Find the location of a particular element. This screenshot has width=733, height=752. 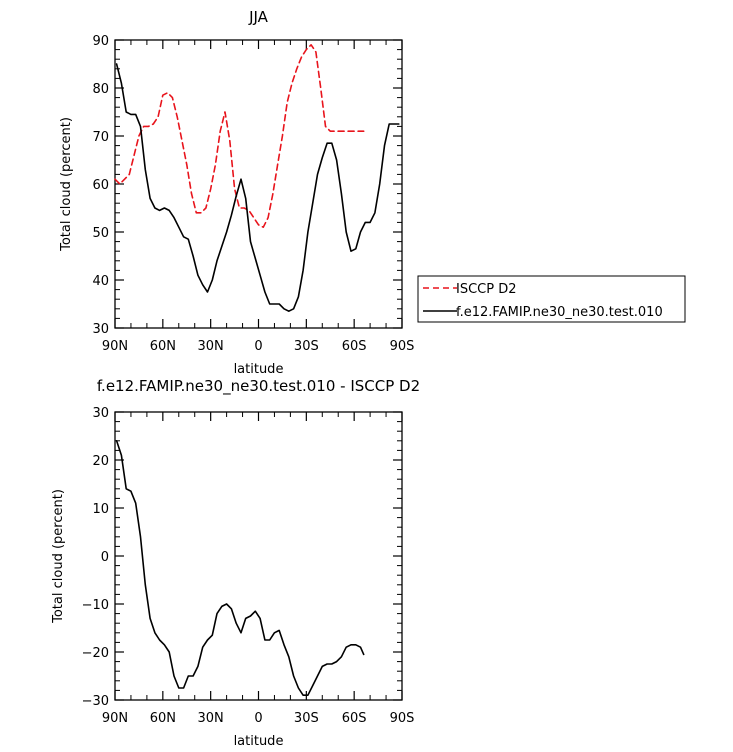

top-series-group is located at coordinates (257, 178).